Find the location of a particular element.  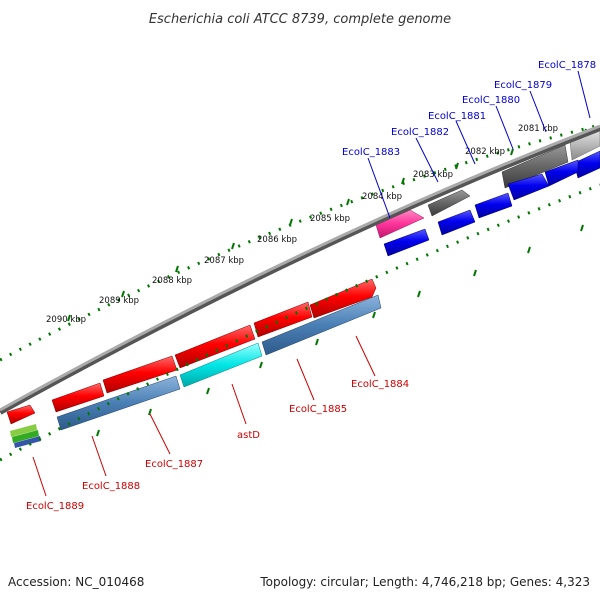

gene-label: EcolC_1878 is located at coordinates (567, 65).